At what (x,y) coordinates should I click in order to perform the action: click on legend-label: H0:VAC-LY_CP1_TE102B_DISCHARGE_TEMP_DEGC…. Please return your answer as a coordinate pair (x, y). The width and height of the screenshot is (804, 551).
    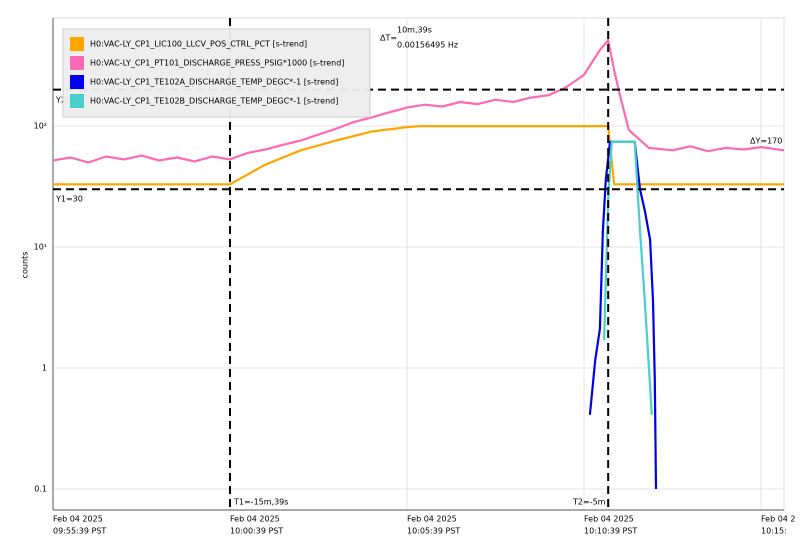
    Looking at the image, I should click on (214, 101).